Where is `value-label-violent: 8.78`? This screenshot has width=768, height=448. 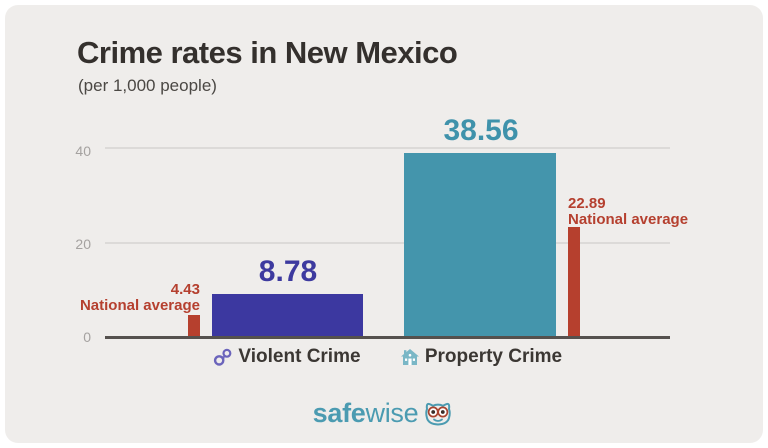 value-label-violent: 8.78 is located at coordinates (288, 271).